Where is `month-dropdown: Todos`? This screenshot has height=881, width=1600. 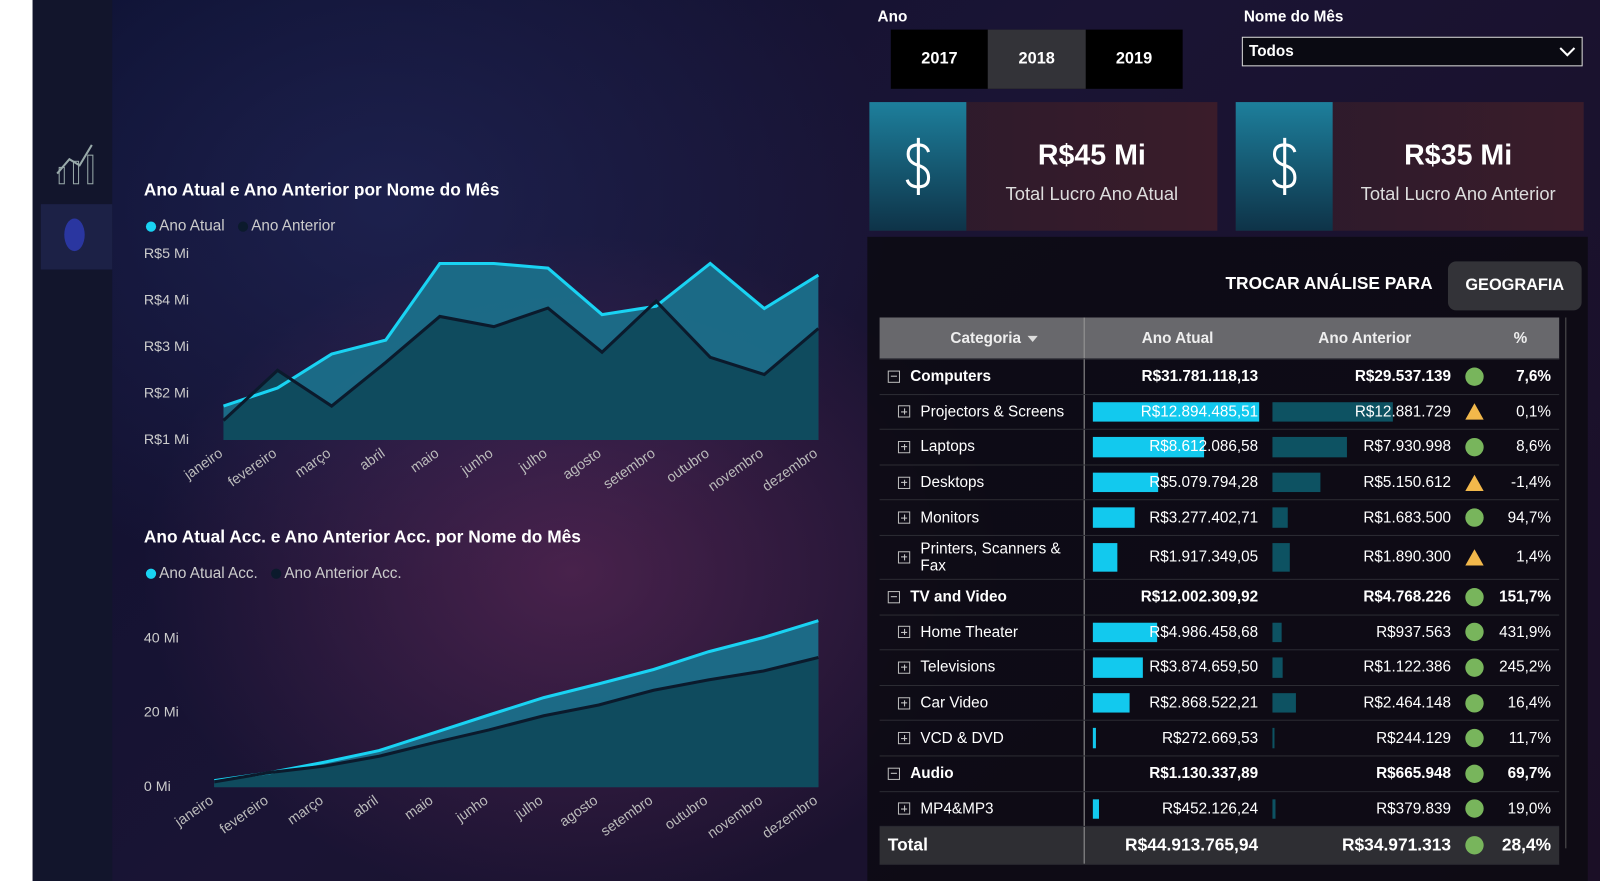
month-dropdown: Todos is located at coordinates (1412, 51).